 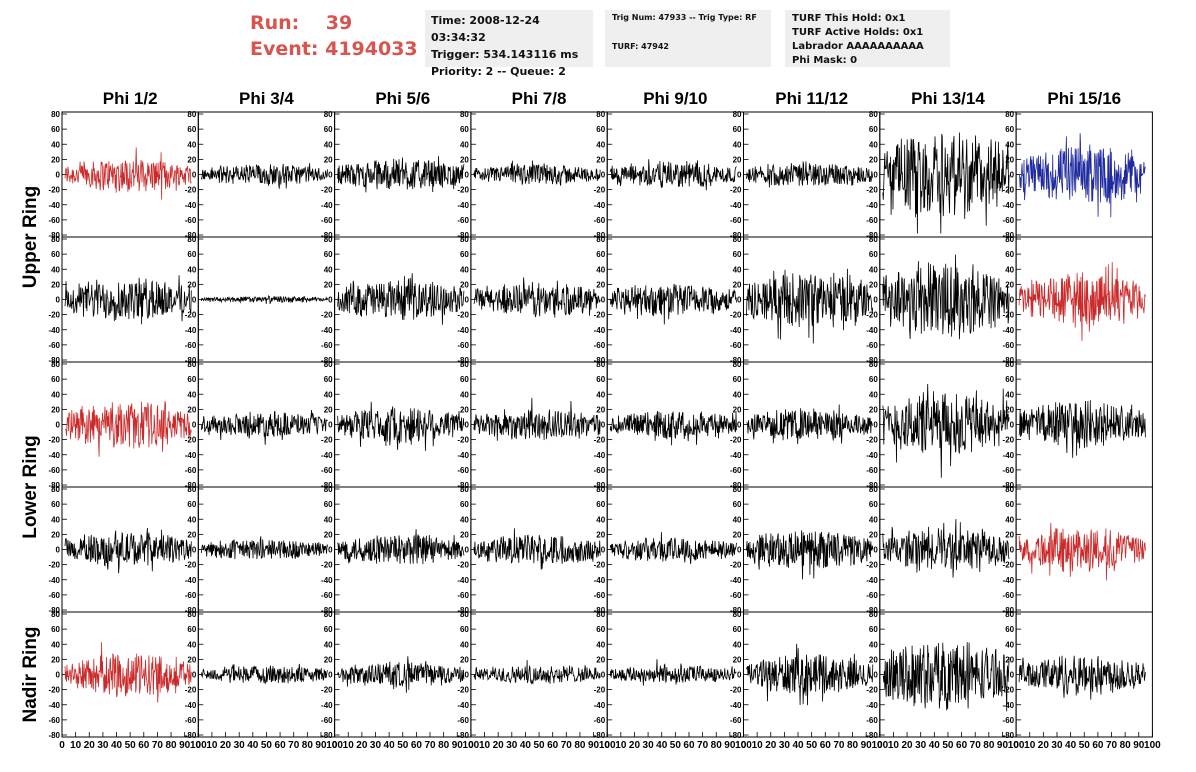 I want to click on labrador-text: Labrador AAAAAAAAAA, so click(x=858, y=46).